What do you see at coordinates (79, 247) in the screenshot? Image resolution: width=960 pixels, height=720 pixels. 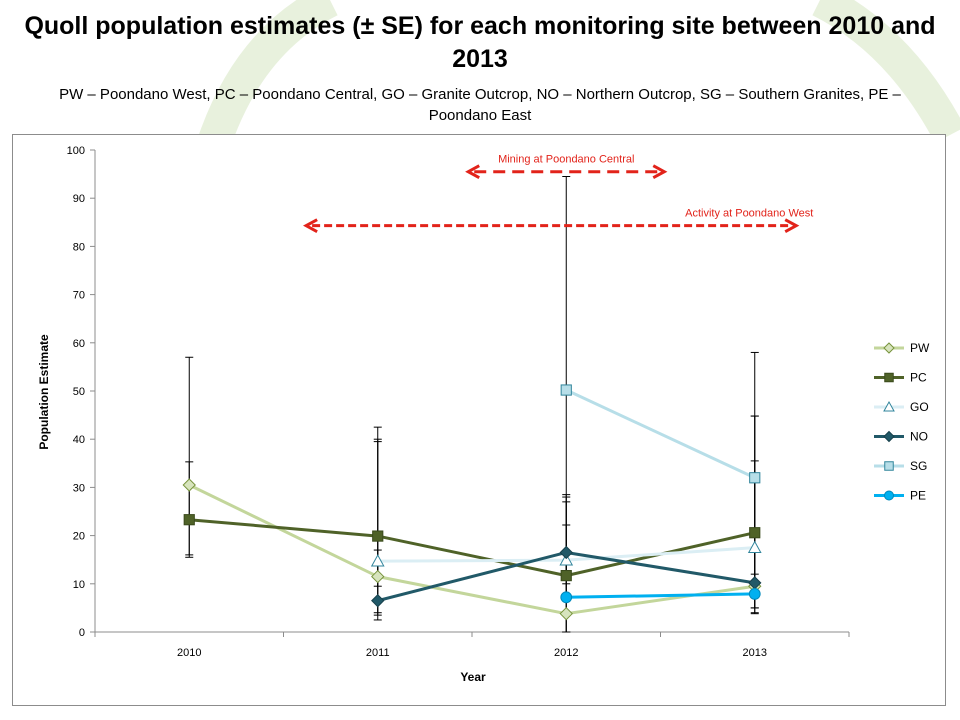 I see `y-tick-label: 80` at bounding box center [79, 247].